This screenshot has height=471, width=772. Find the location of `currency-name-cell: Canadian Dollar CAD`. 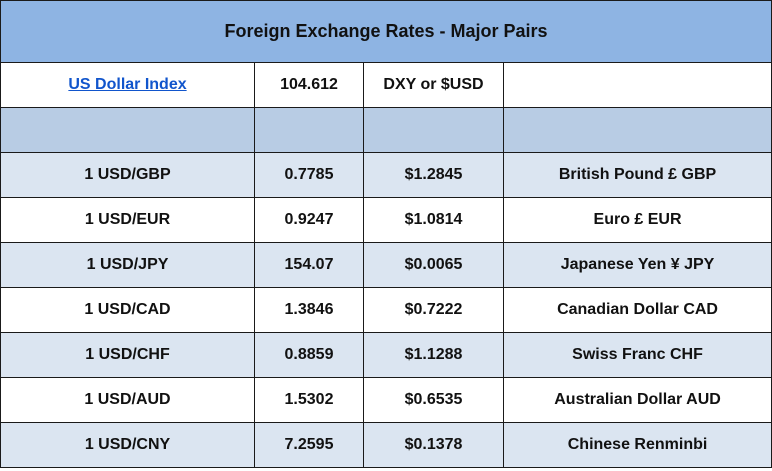

currency-name-cell: Canadian Dollar CAD is located at coordinates (637, 310).